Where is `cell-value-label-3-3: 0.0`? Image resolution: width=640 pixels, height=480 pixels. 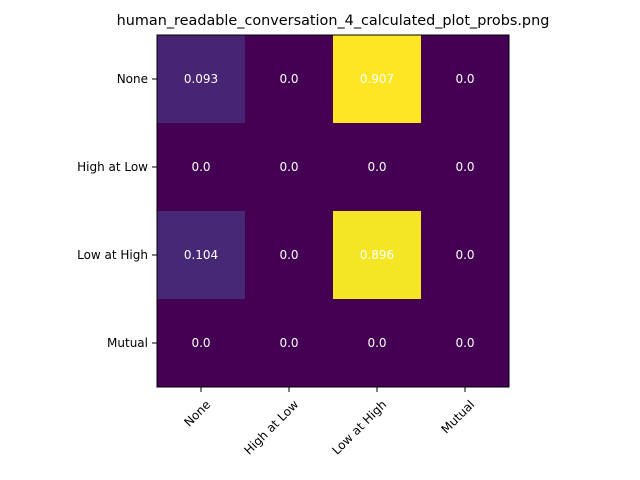
cell-value-label-3-3: 0.0 is located at coordinates (464, 343).